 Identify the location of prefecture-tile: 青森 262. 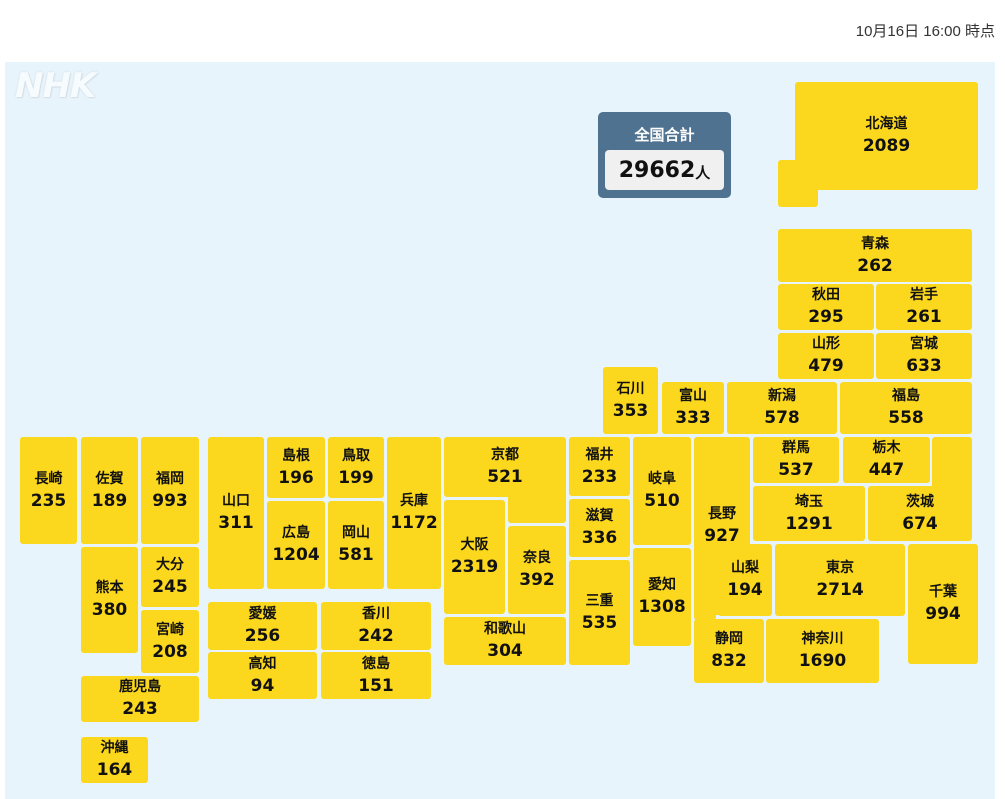
(875, 255).